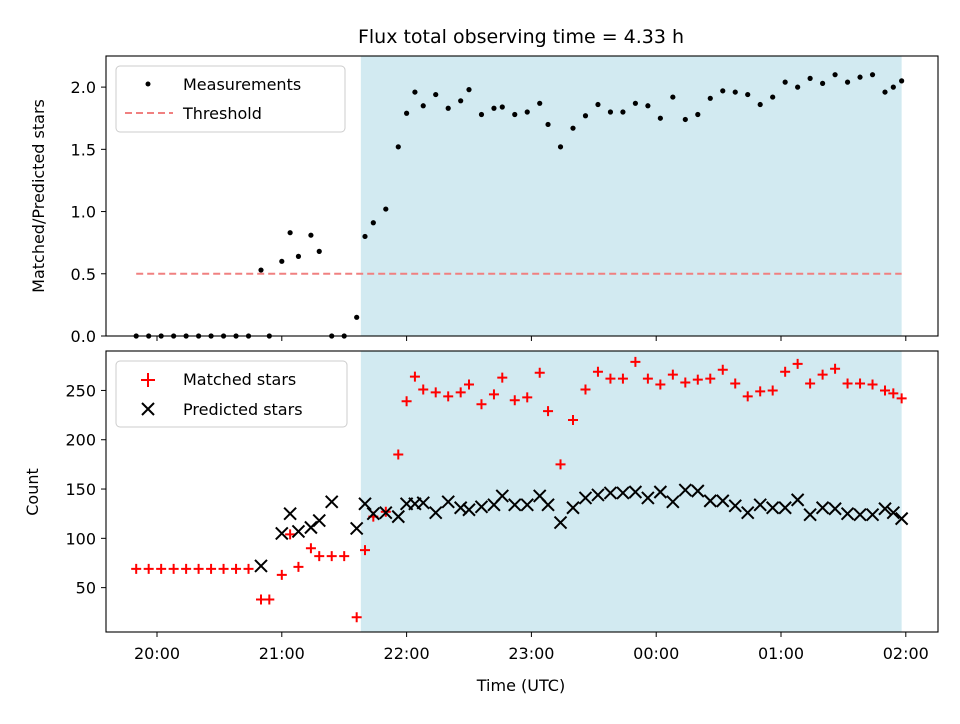 The image size is (960, 724). I want to click on bottom-y-tick-label: 200, so click(80, 440).